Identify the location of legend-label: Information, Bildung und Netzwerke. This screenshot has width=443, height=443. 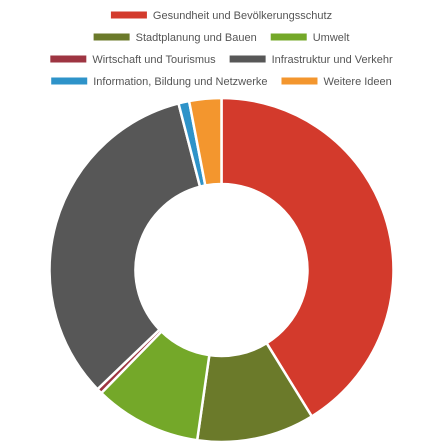
(180, 82).